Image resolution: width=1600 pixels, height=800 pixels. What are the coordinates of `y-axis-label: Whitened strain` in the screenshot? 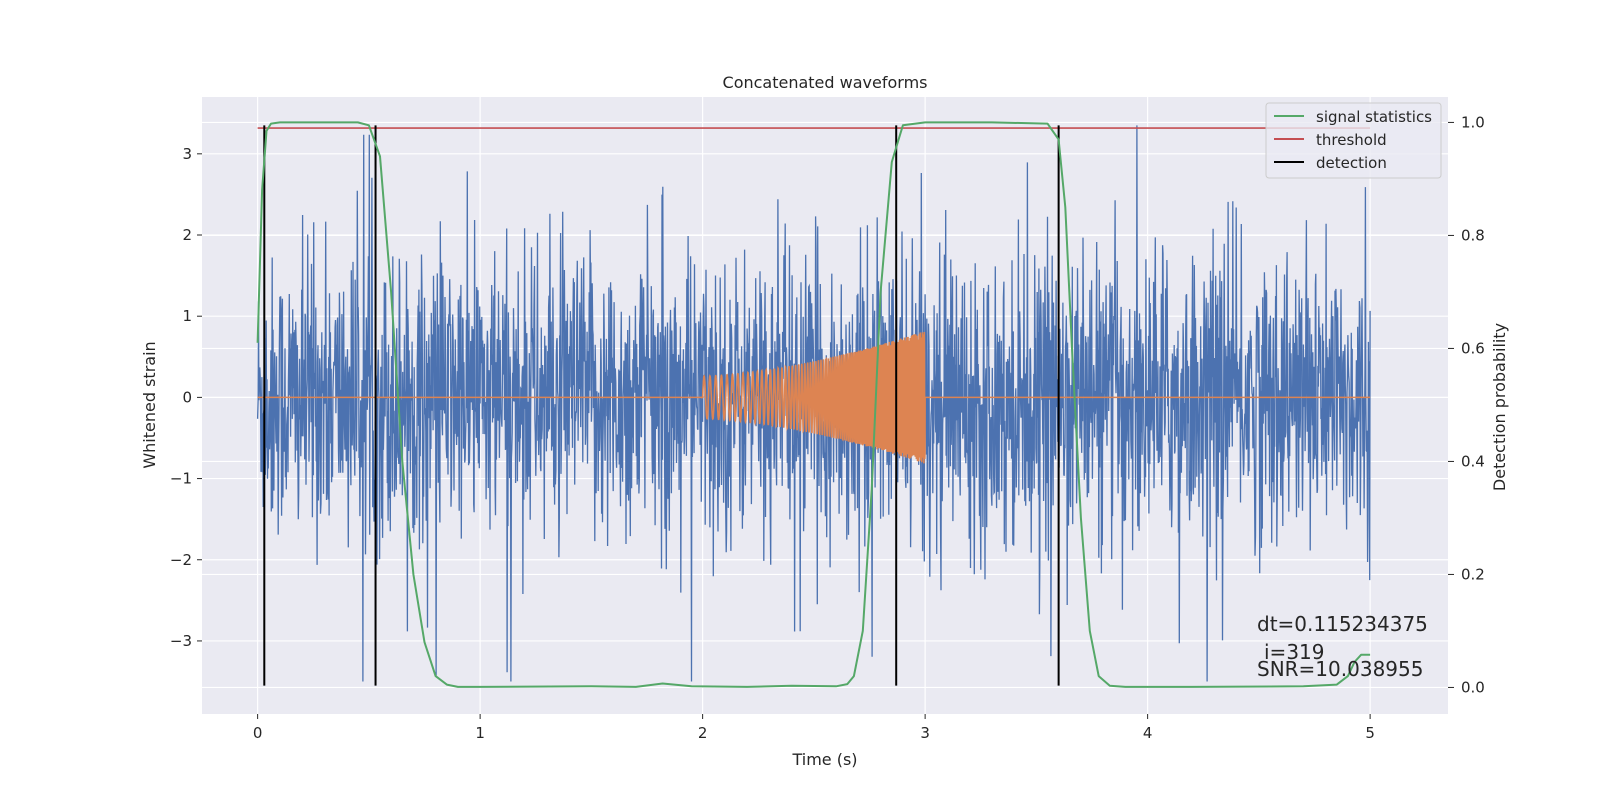 It's located at (149, 404).